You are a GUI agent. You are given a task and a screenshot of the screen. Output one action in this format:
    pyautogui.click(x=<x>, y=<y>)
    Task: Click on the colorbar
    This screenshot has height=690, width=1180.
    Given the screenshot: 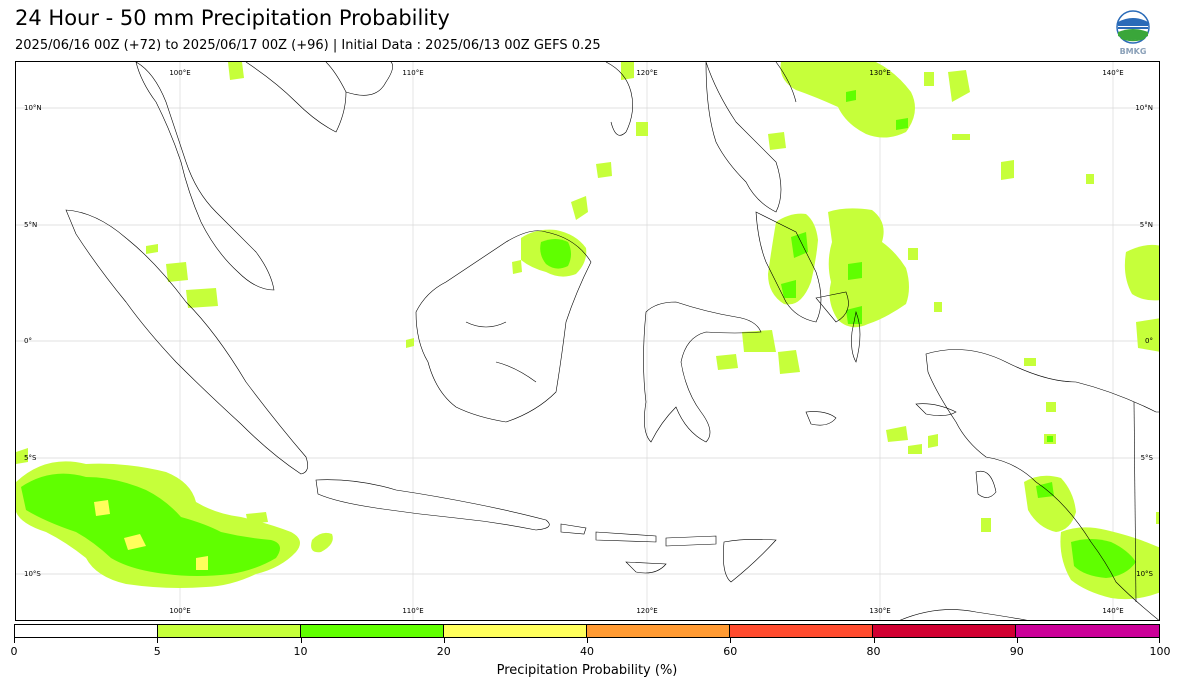 What is the action you would take?
    pyautogui.click(x=587, y=631)
    